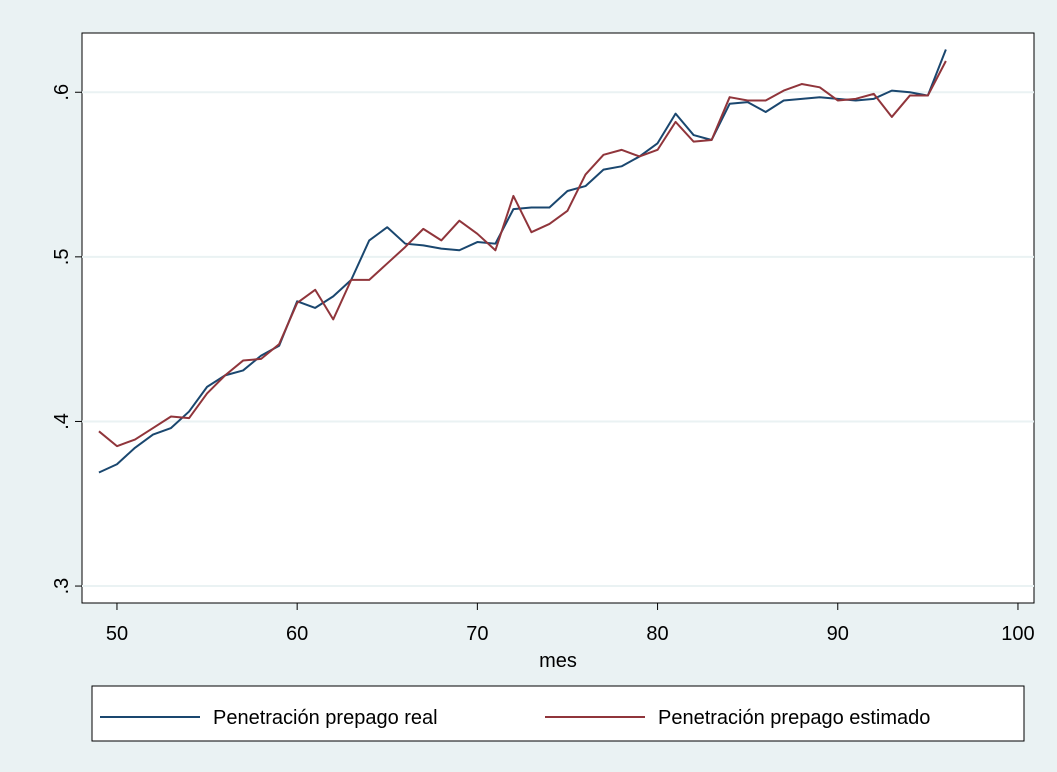 Image resolution: width=1057 pixels, height=772 pixels. Describe the element at coordinates (62, 257) in the screenshot. I see `y-tick-label: .5` at that location.